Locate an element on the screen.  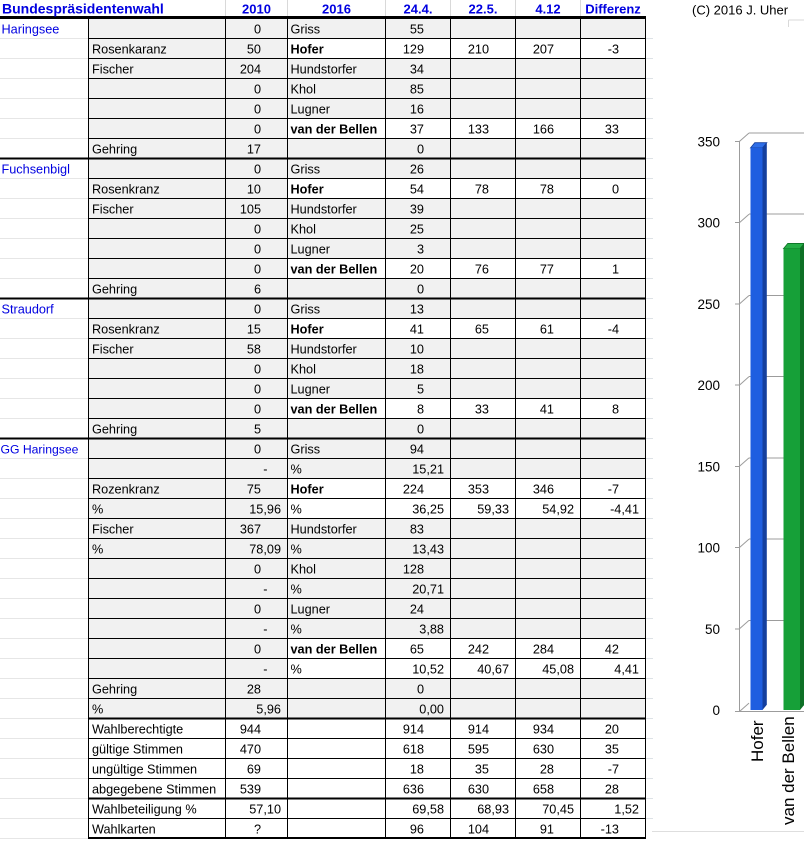
svg-text: 658 is located at coordinates (543, 789).